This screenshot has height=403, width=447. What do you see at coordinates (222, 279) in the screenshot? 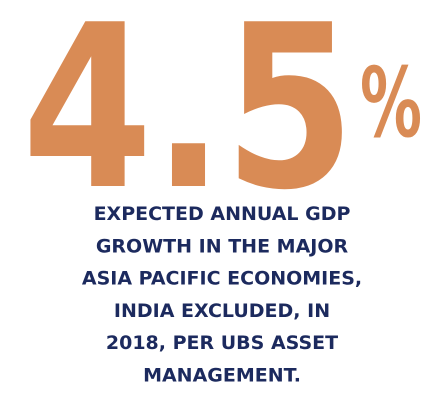
I see `caption-line: ASIA PACIFIC ECONOMIES,` at bounding box center [222, 279].